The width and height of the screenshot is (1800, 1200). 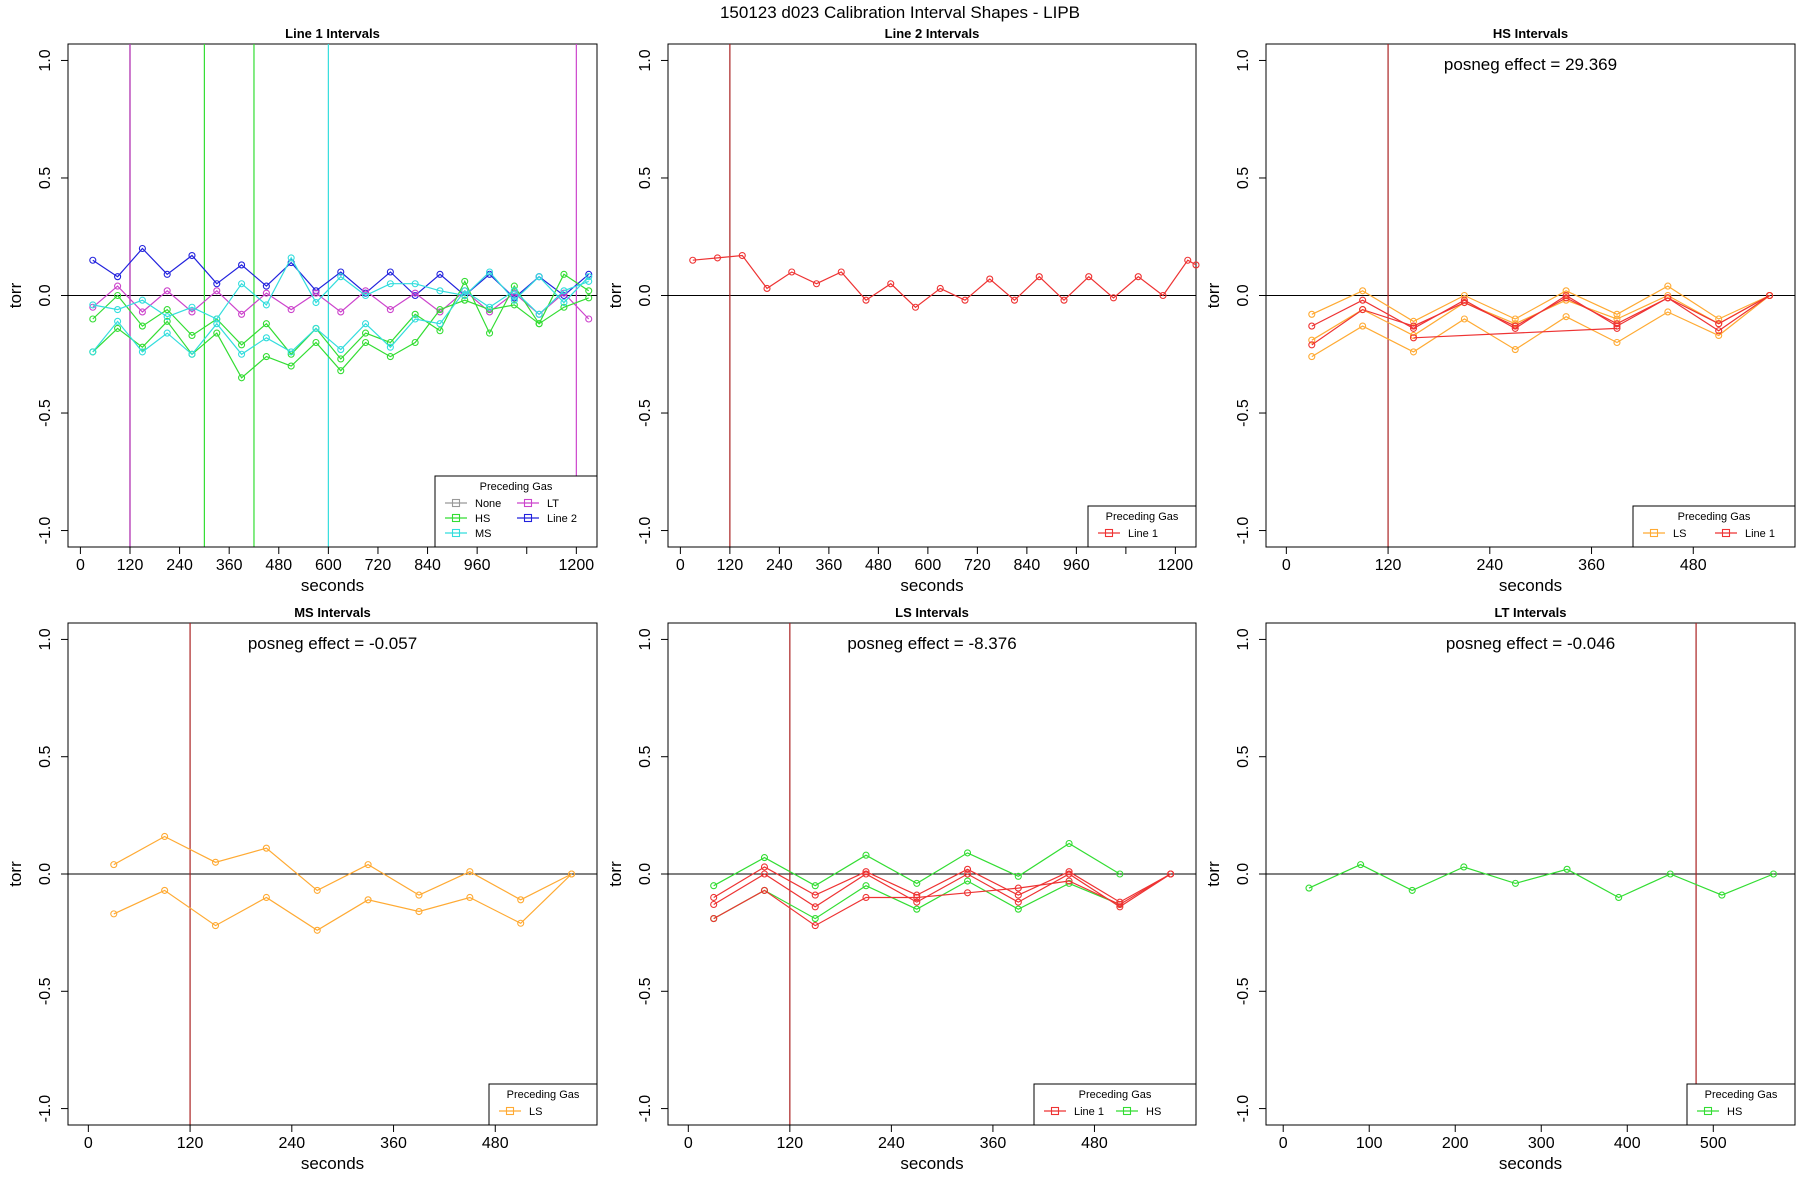 I want to click on series-ls, so click(x=343, y=902).